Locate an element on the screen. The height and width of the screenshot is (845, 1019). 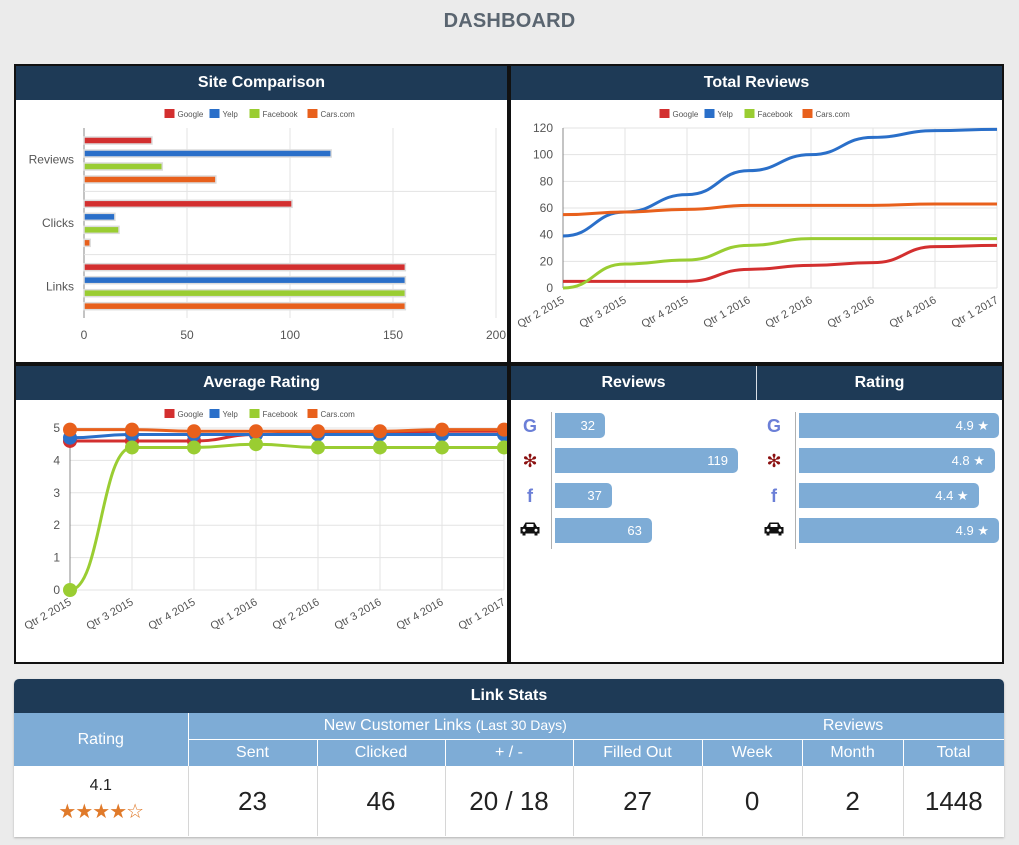
bar-cars-com-links is located at coordinates (245, 306).